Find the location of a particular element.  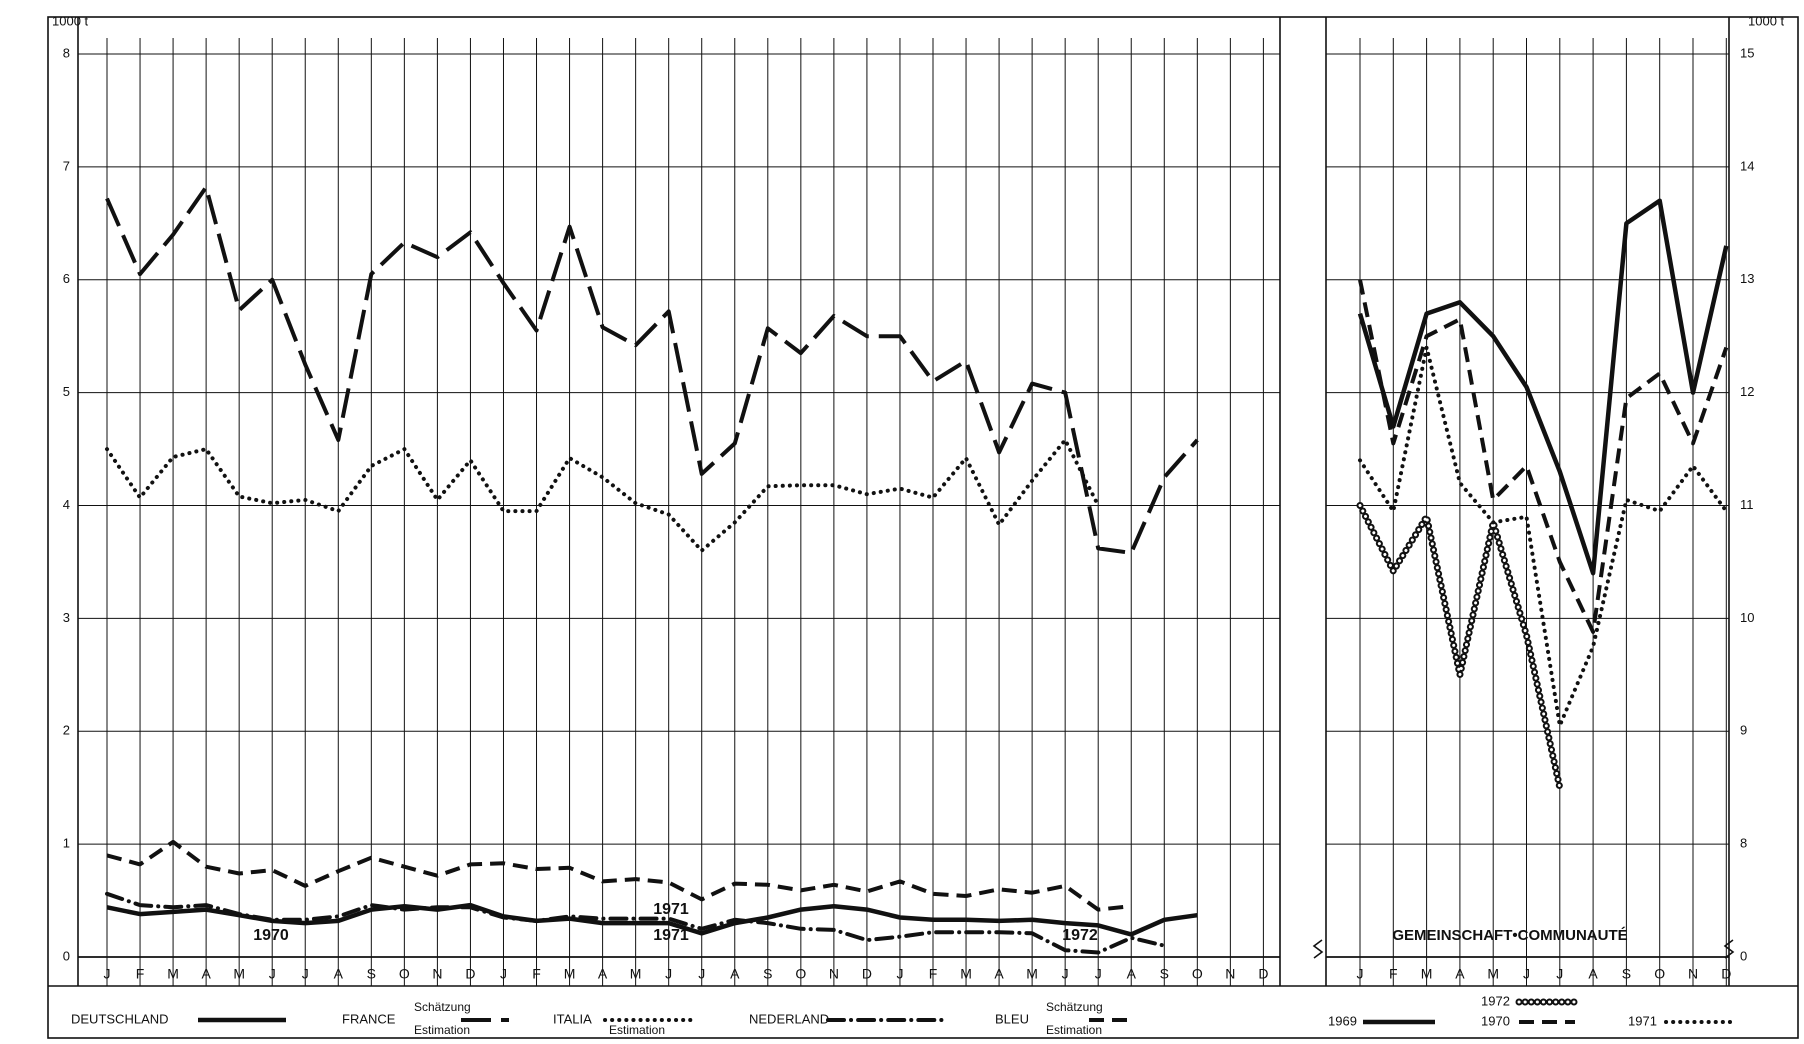

y-tick-label: 13 is located at coordinates (1747, 278).